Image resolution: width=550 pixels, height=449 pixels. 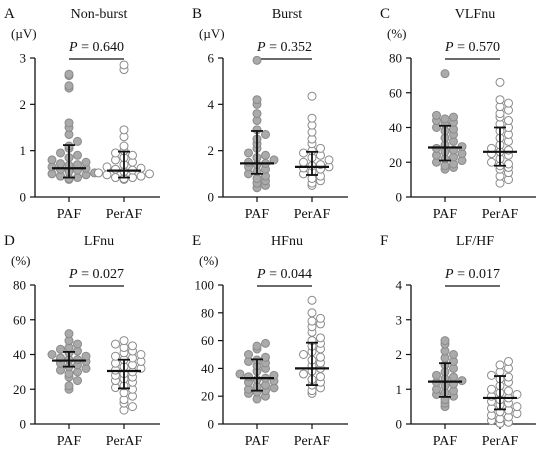 What do you see at coordinates (99, 241) in the screenshot?
I see `panel-title: LFnu` at bounding box center [99, 241].